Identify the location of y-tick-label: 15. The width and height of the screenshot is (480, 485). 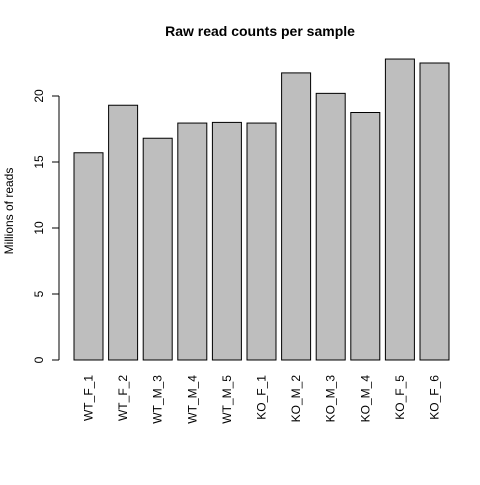
(39, 162).